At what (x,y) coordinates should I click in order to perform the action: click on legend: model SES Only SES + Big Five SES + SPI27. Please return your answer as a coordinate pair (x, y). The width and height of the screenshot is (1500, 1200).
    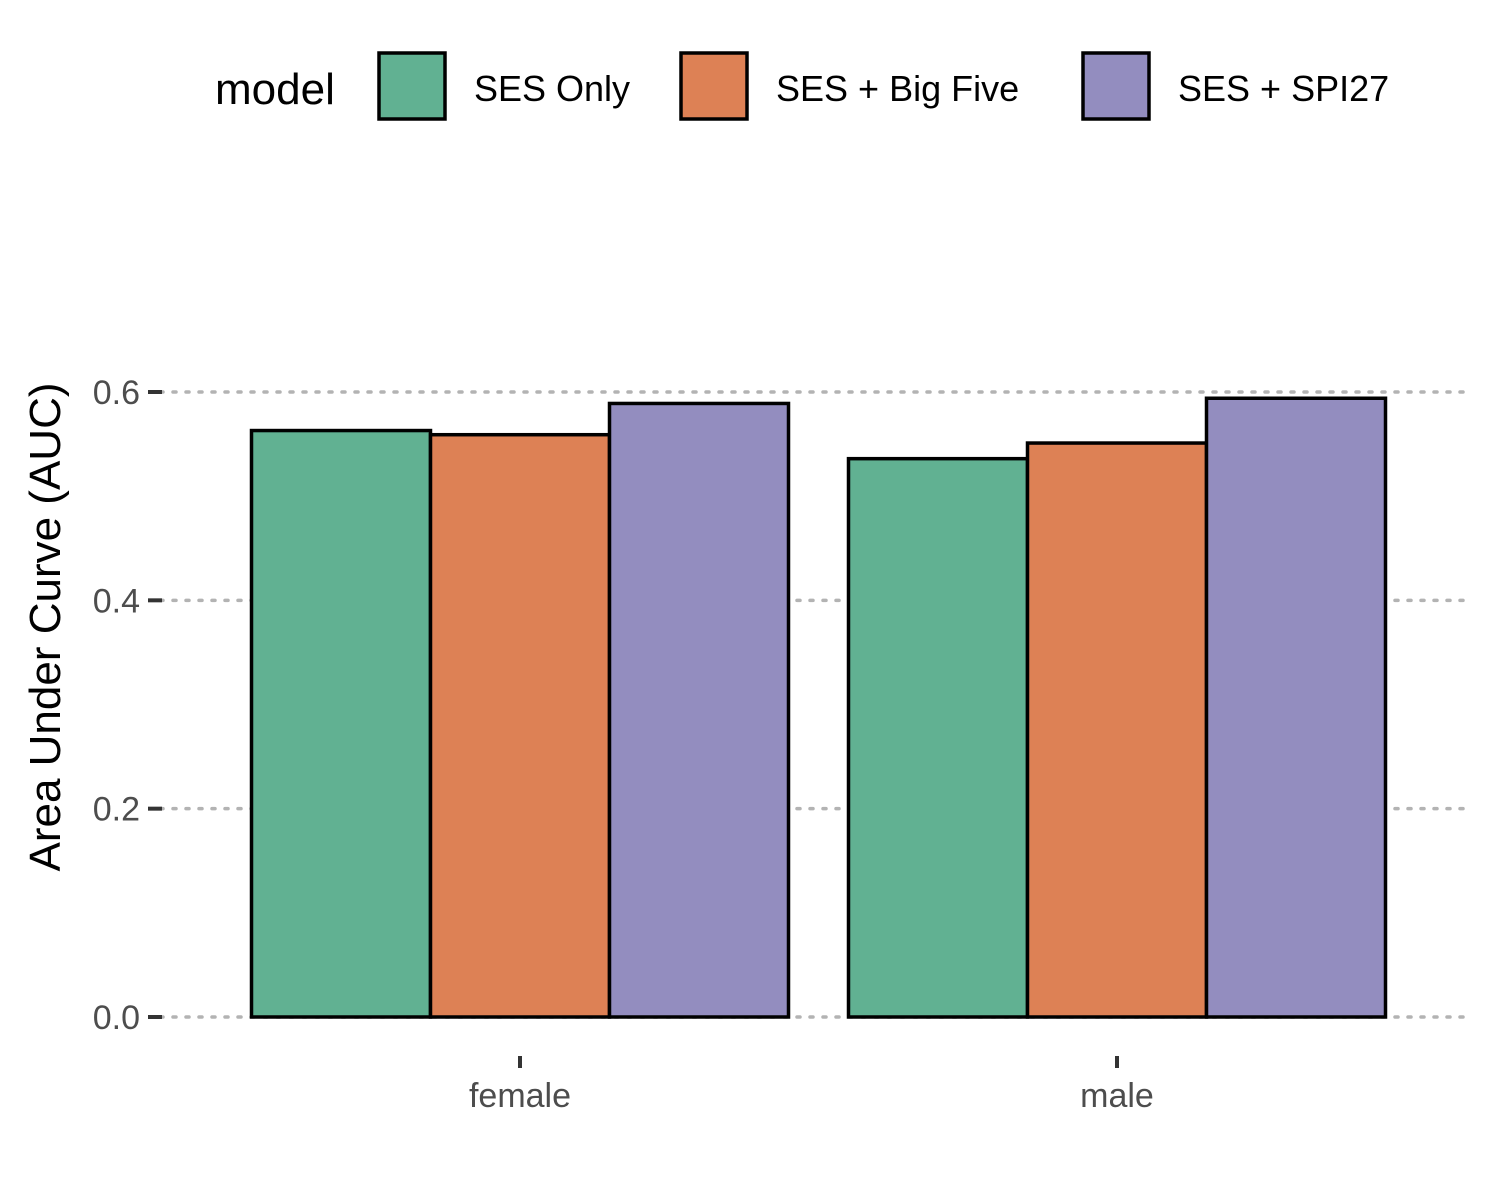
    Looking at the image, I should click on (802, 86).